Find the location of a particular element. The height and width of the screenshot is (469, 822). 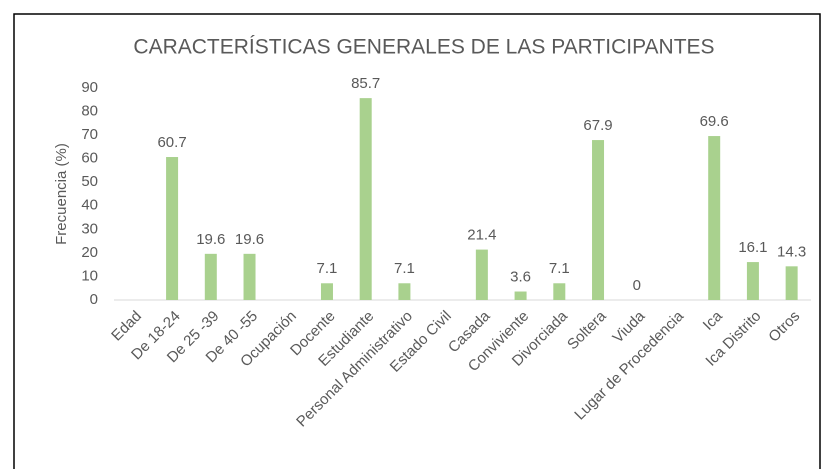

y-axis-title: Frecuencia (%) is located at coordinates (61, 194).